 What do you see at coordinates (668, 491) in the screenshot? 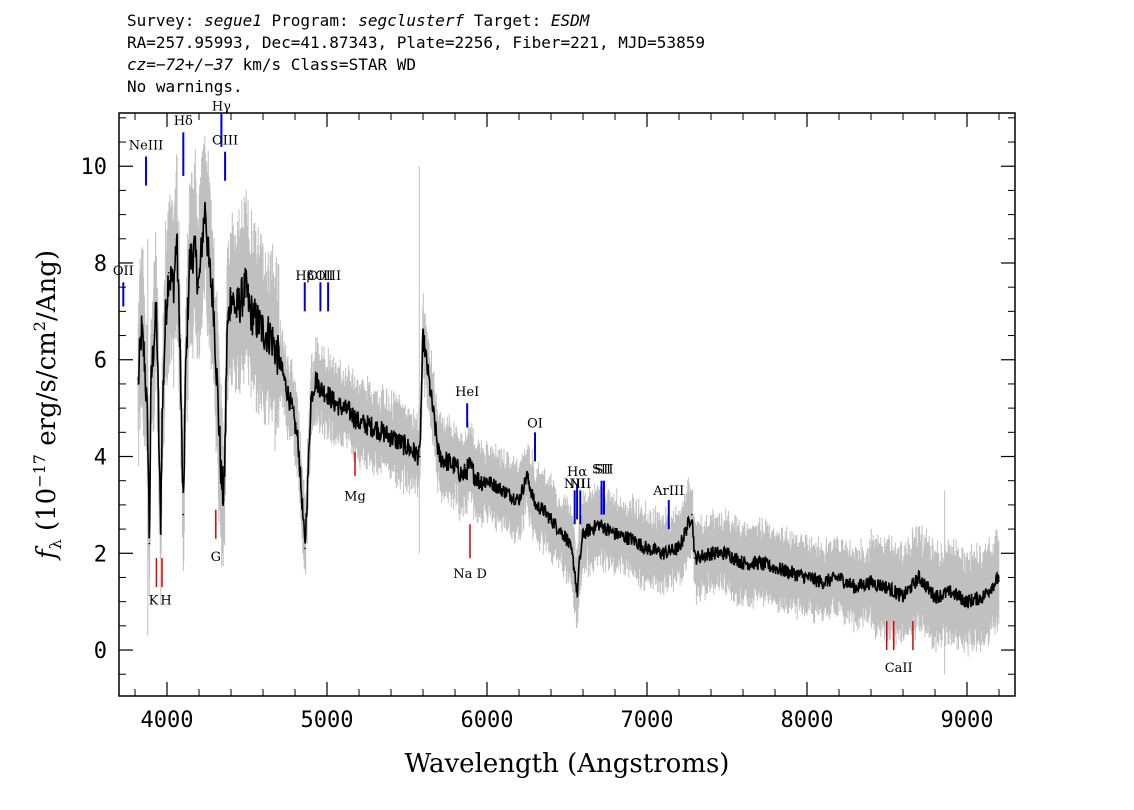
I see `emission-line-label: ArIII` at bounding box center [668, 491].